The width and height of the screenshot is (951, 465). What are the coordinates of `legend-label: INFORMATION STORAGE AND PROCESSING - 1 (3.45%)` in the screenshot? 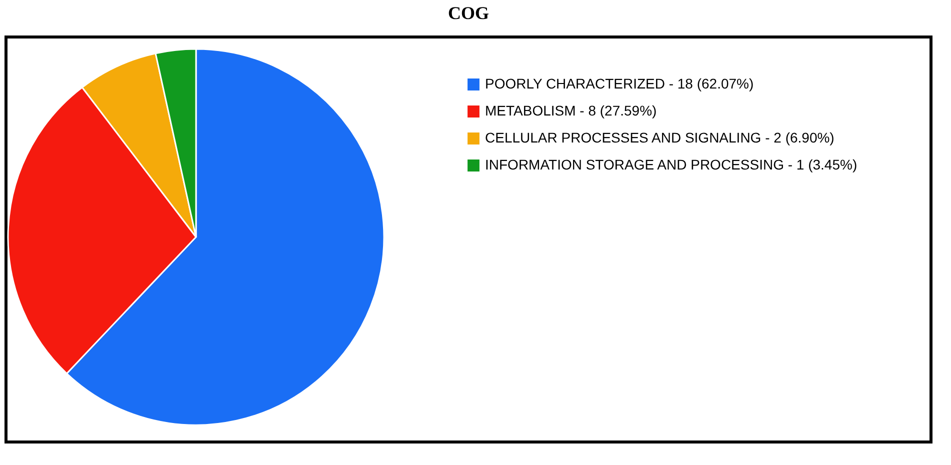 It's located at (671, 164).